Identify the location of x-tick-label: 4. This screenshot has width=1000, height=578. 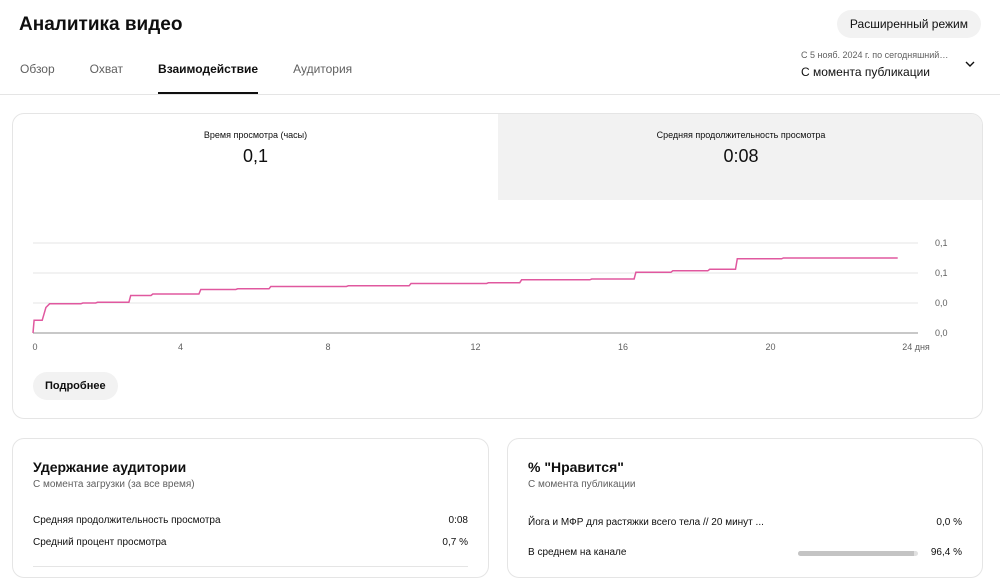
(180, 347).